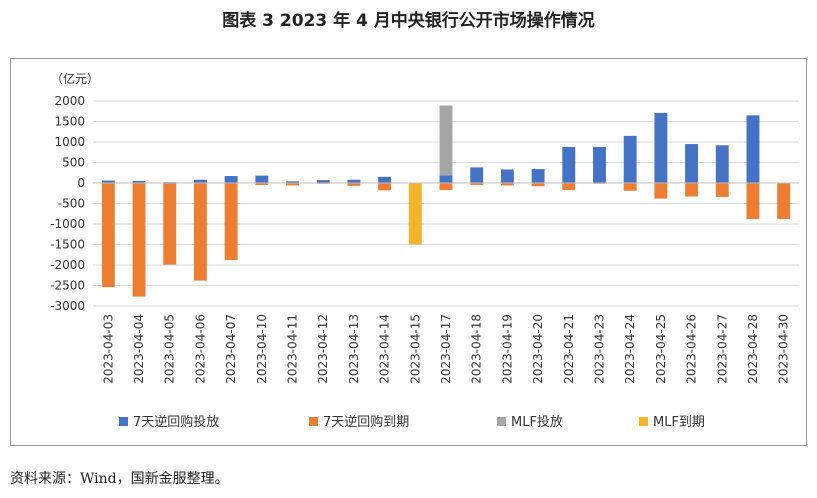 Image resolution: width=817 pixels, height=498 pixels. I want to click on legend-label: MLF到期, so click(679, 422).